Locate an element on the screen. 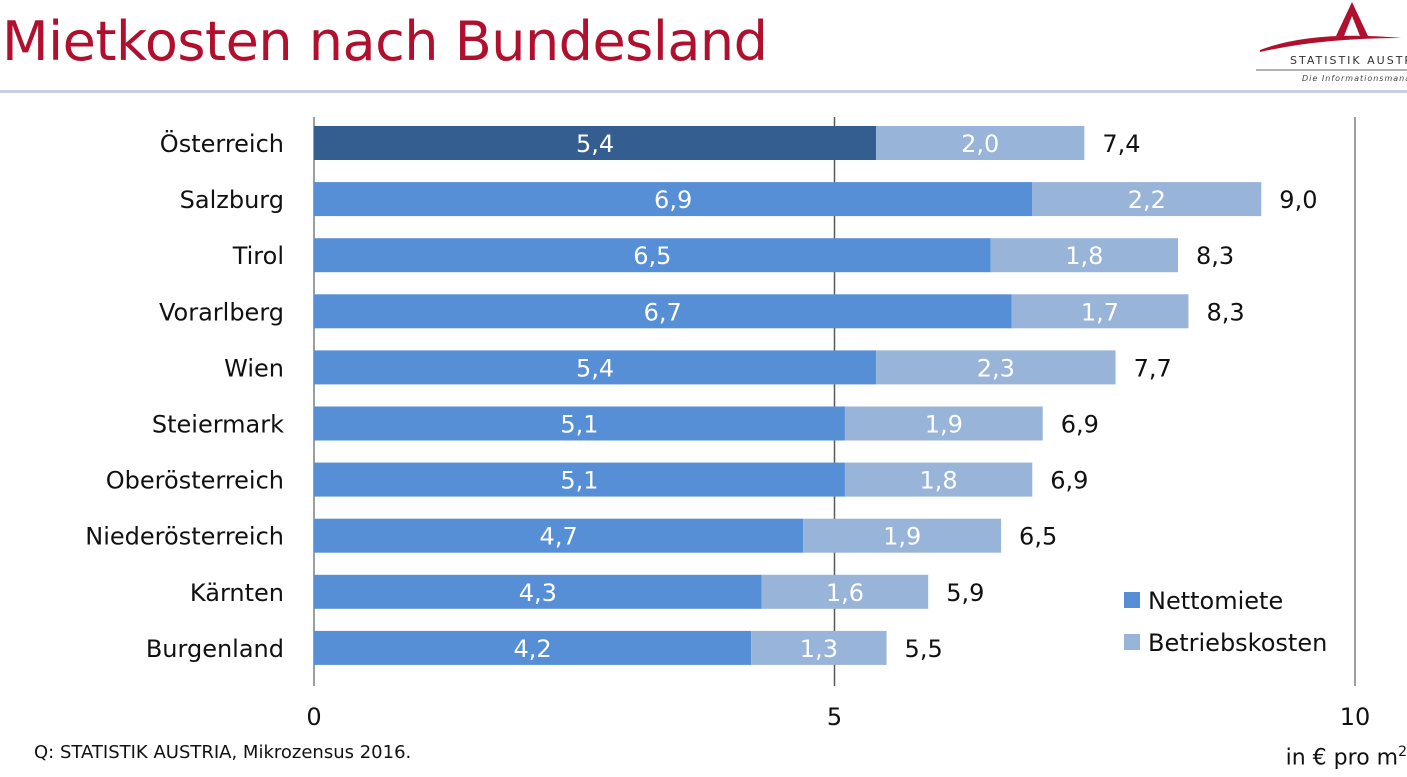 This screenshot has height=777, width=1407. unit-superscript: 2 is located at coordinates (1402, 752).